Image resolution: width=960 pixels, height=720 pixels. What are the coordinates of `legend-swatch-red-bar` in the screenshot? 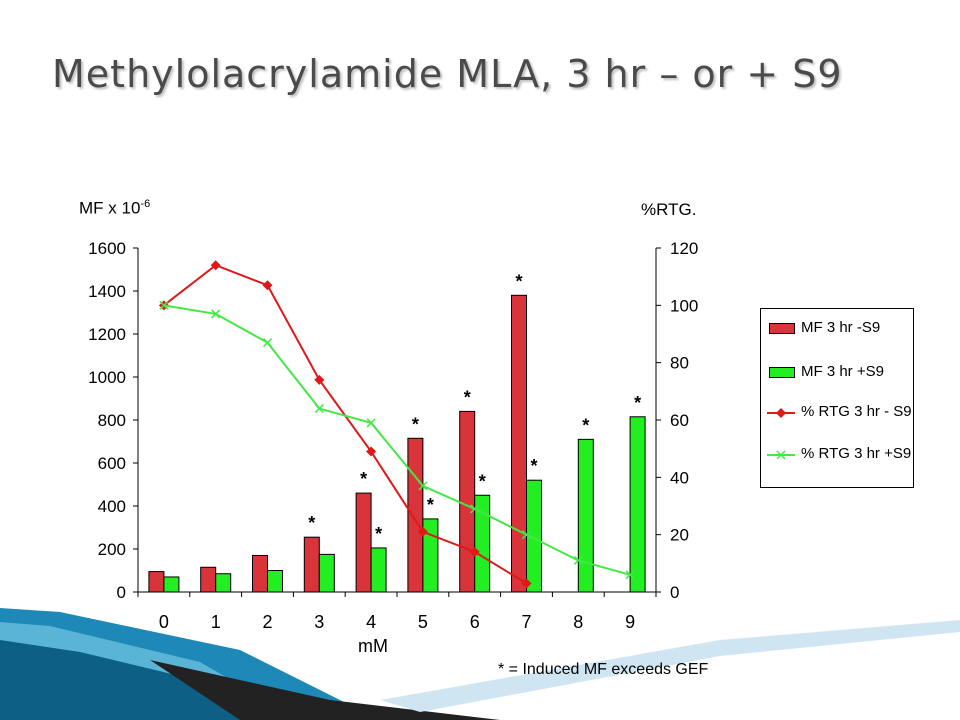 It's located at (782, 328).